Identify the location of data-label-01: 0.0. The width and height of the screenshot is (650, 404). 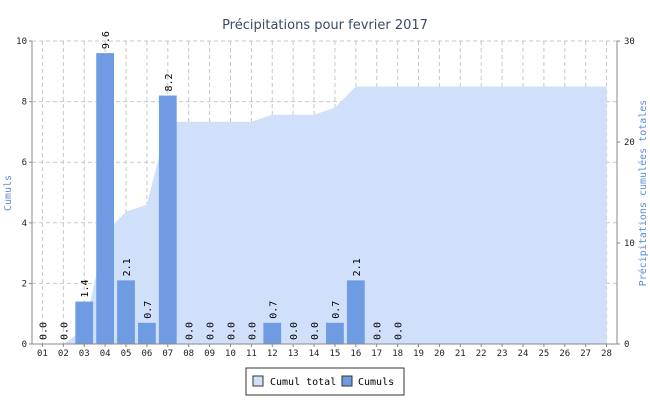
(43, 331).